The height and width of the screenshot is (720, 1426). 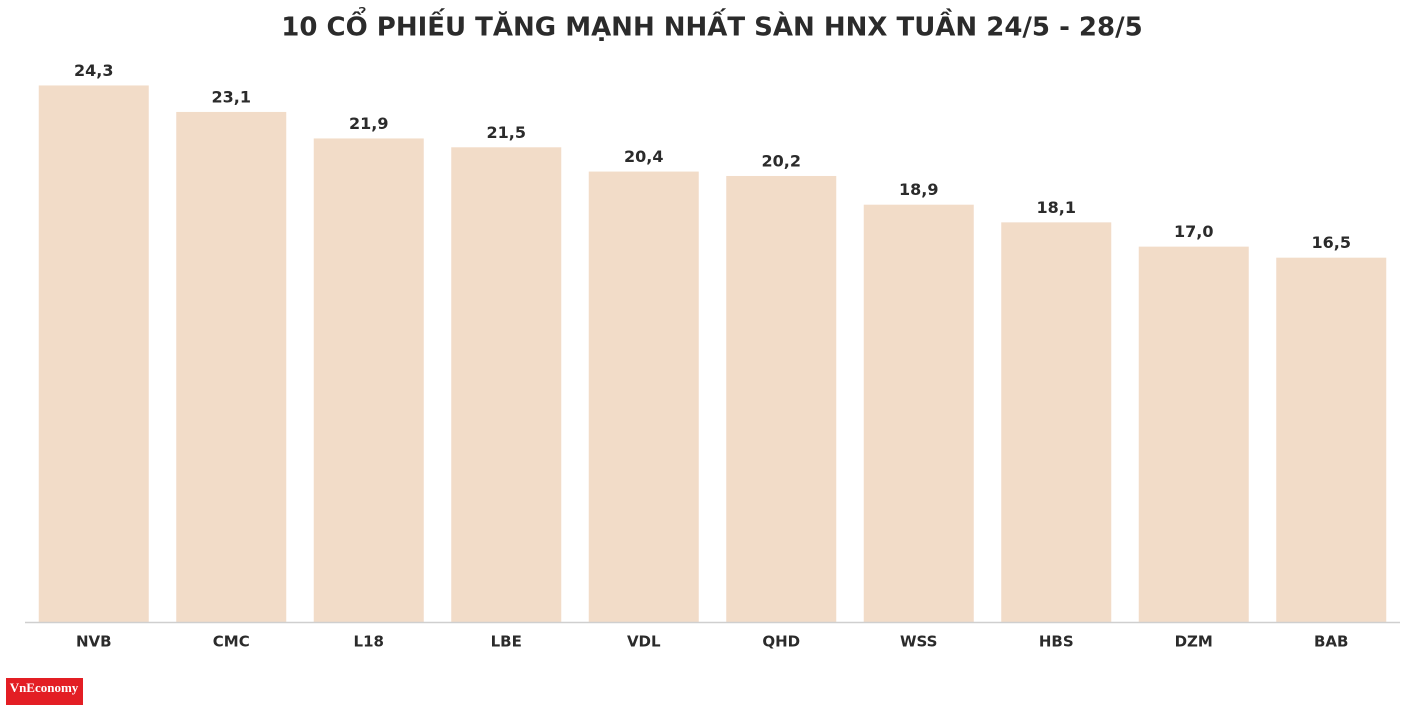 I want to click on value-label: 23,1, so click(x=231, y=96).